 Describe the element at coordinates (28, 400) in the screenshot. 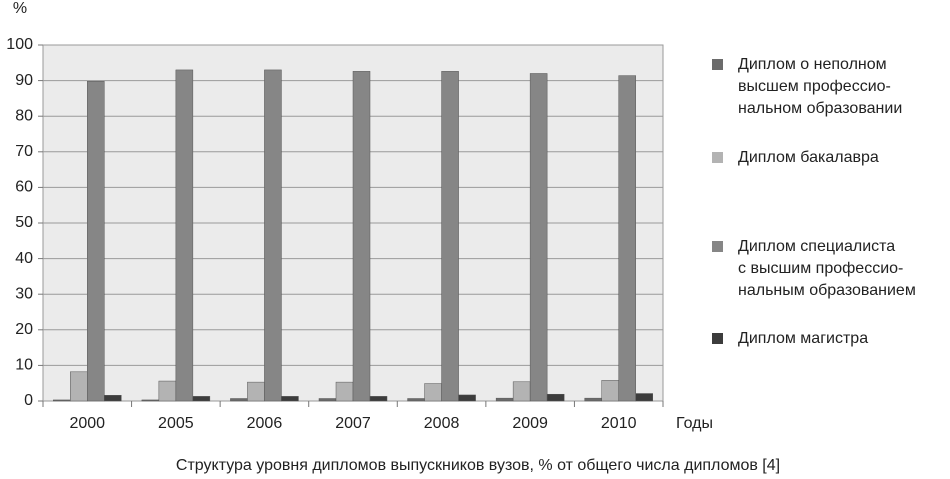

I see `y-tick-label: 0` at that location.